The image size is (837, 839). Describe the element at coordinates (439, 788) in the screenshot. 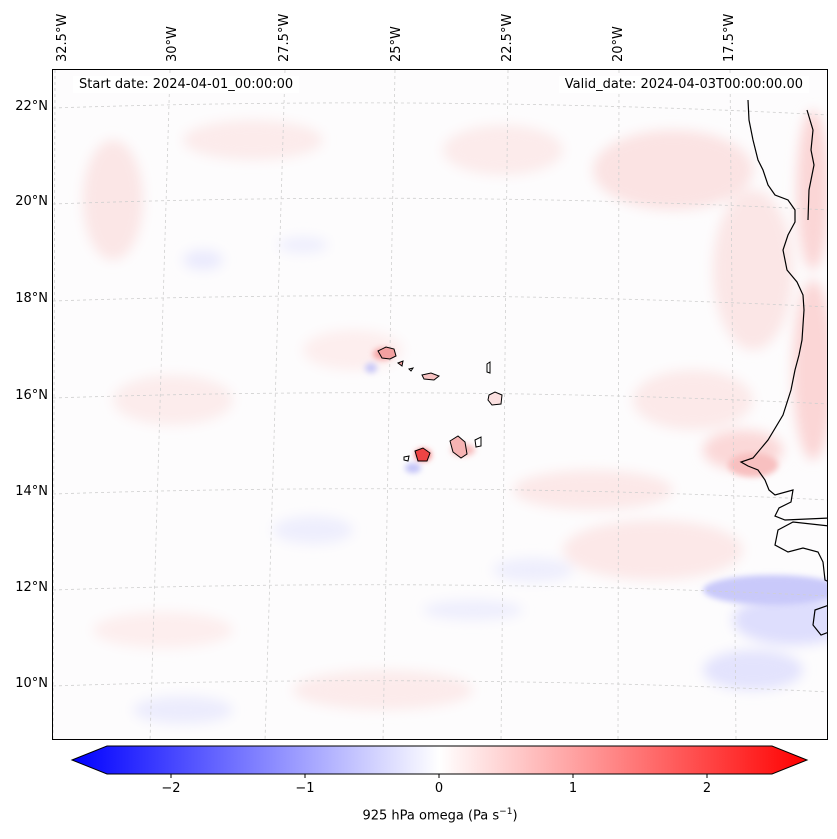

I see `colorbar-tick-0: 0` at that location.